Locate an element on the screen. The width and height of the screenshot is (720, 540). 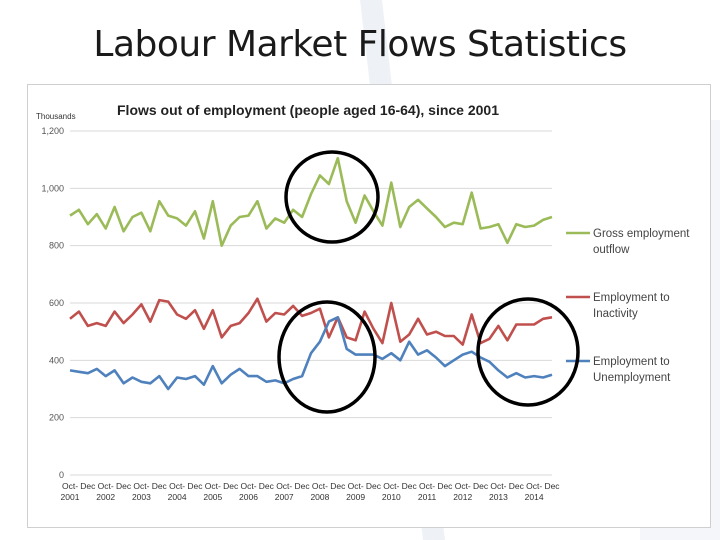
x-tick-year-label: 2004 is located at coordinates (177, 497).